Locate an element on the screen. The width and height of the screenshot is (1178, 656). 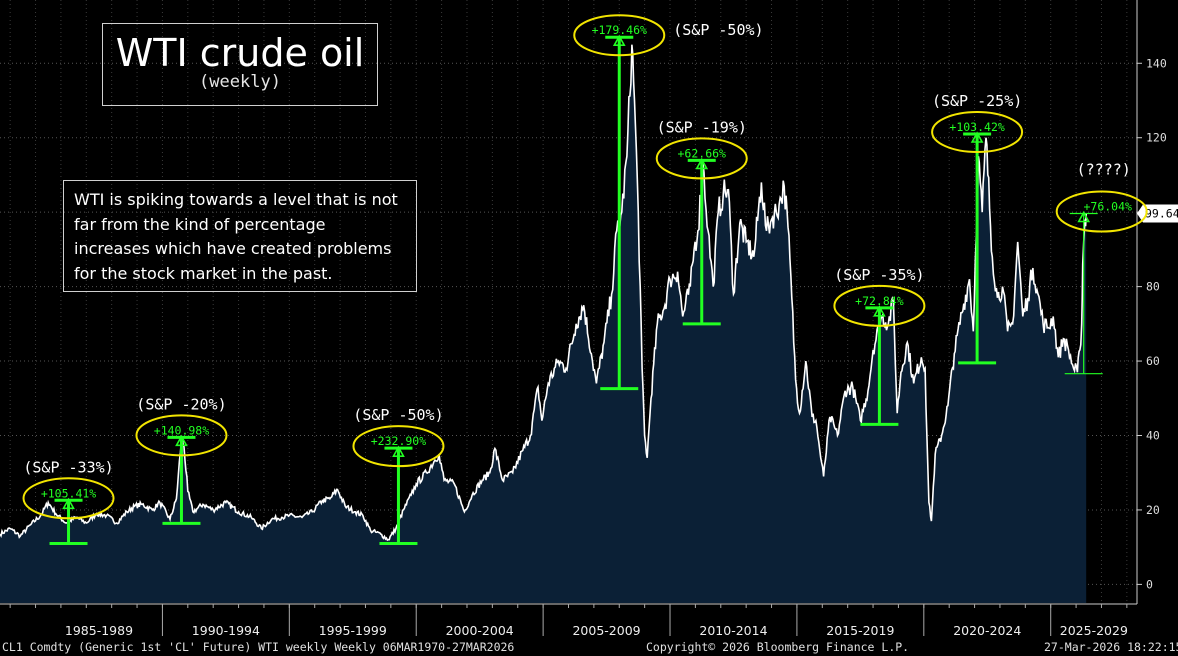
x-period-label: 2015-2019 is located at coordinates (860, 630).